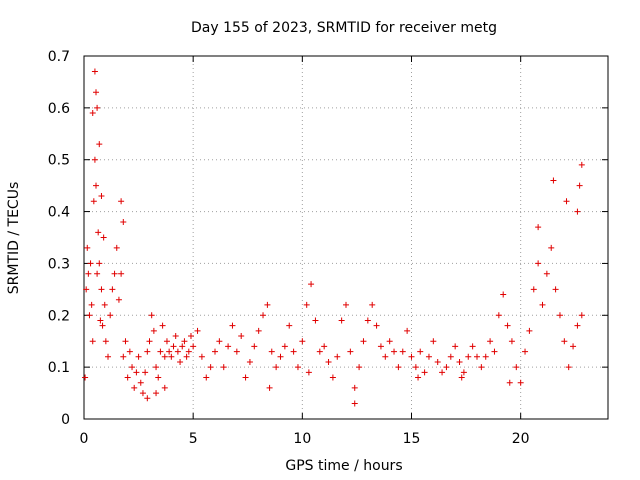 The image size is (640, 480). What do you see at coordinates (65, 420) in the screenshot?
I see `y-tick-label: 0` at bounding box center [65, 420].